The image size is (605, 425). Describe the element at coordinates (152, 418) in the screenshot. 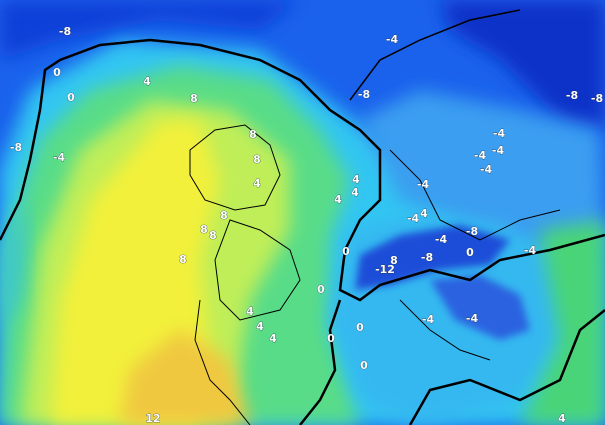

I see `temperature-label: 12` at that location.